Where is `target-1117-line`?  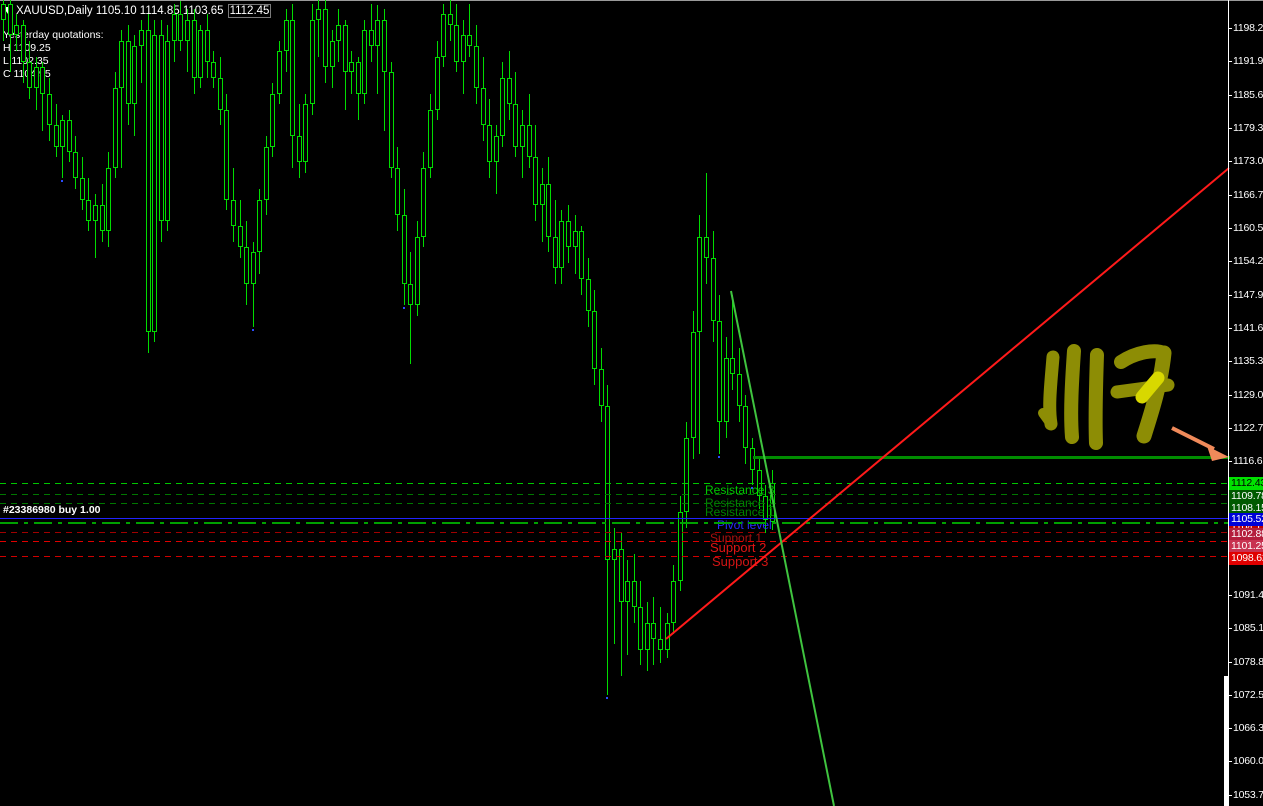
target-1117-line is located at coordinates (991, 457).